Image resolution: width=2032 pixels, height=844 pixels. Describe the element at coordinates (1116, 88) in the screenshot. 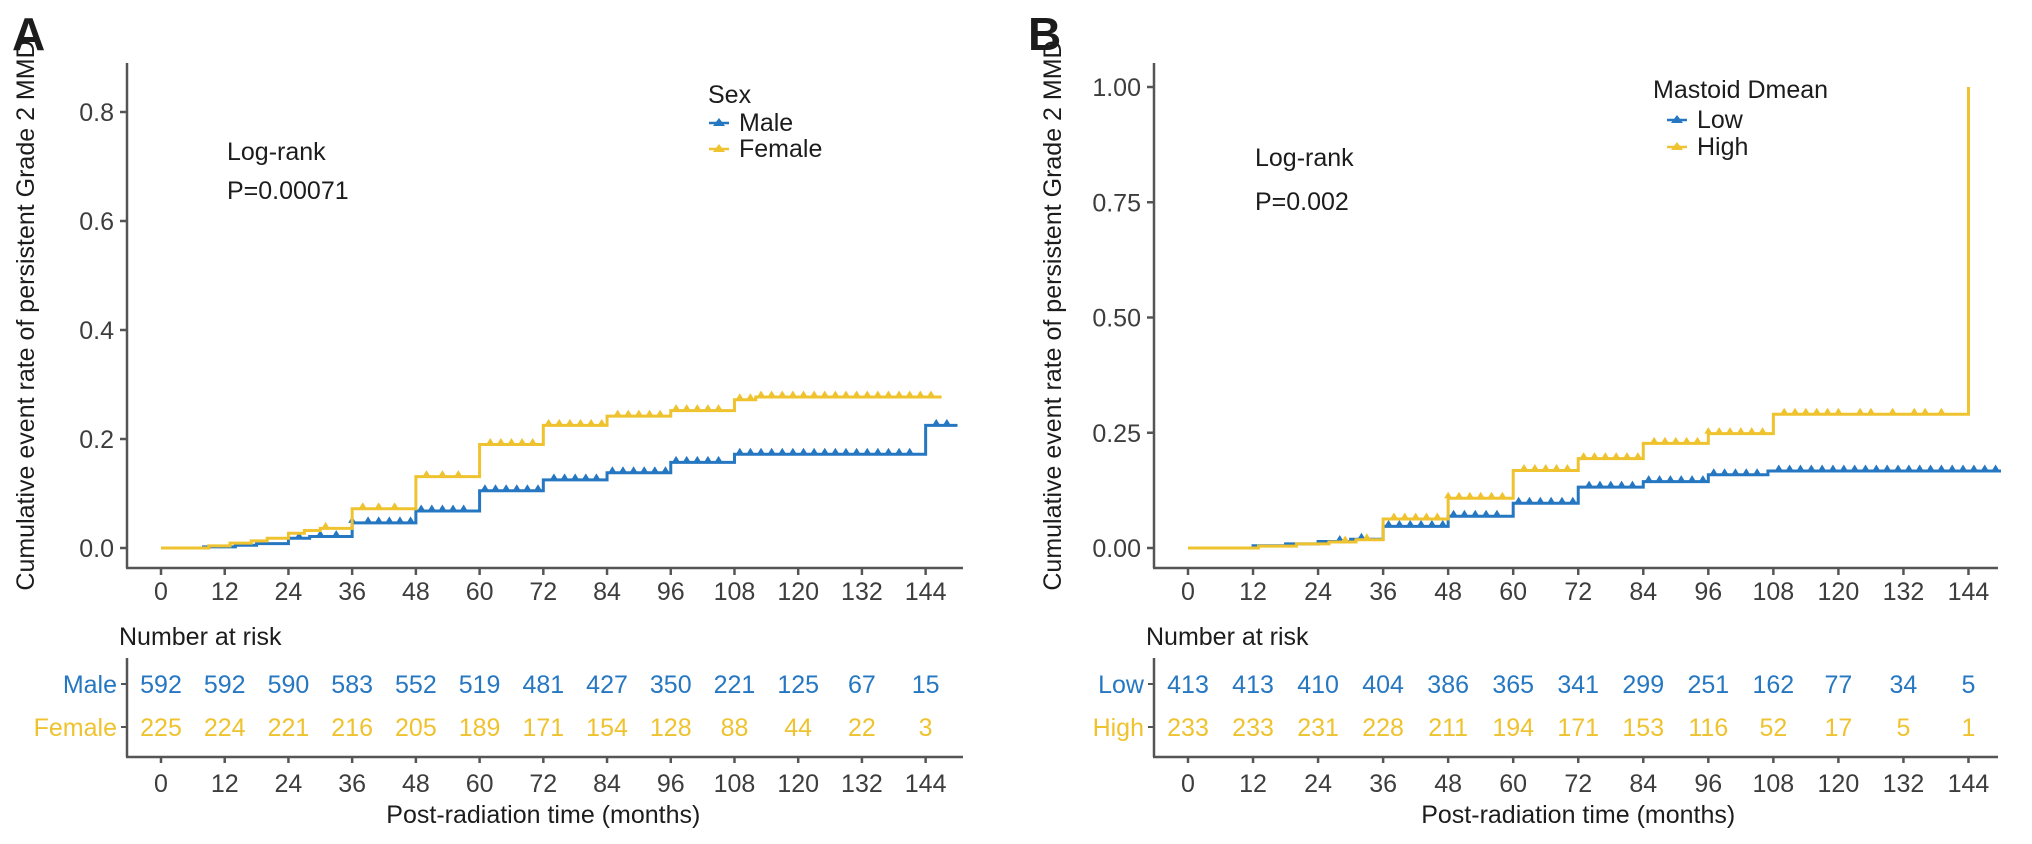

I see `y-tick-label: 1.00` at that location.